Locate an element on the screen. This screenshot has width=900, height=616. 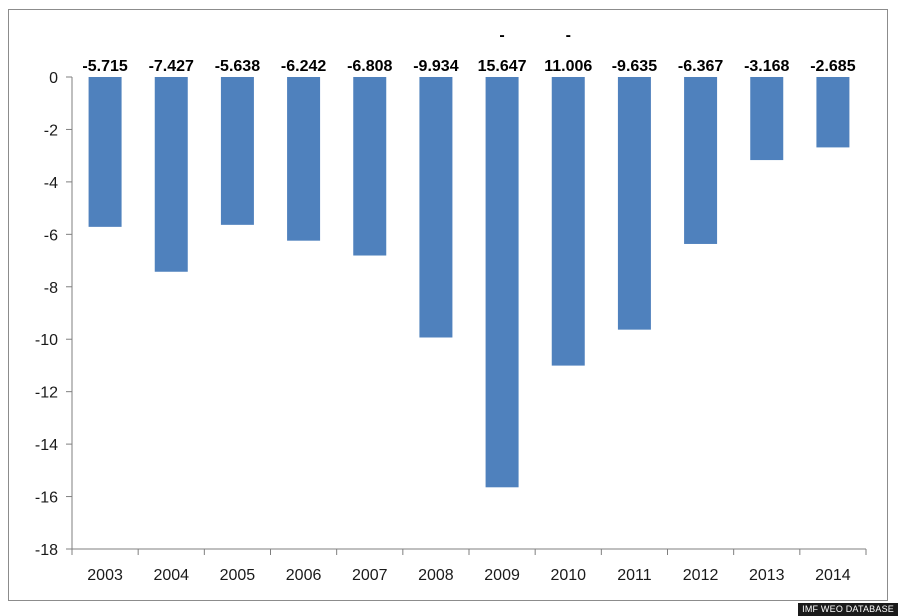
data-label: -6.808 is located at coordinates (369, 66).